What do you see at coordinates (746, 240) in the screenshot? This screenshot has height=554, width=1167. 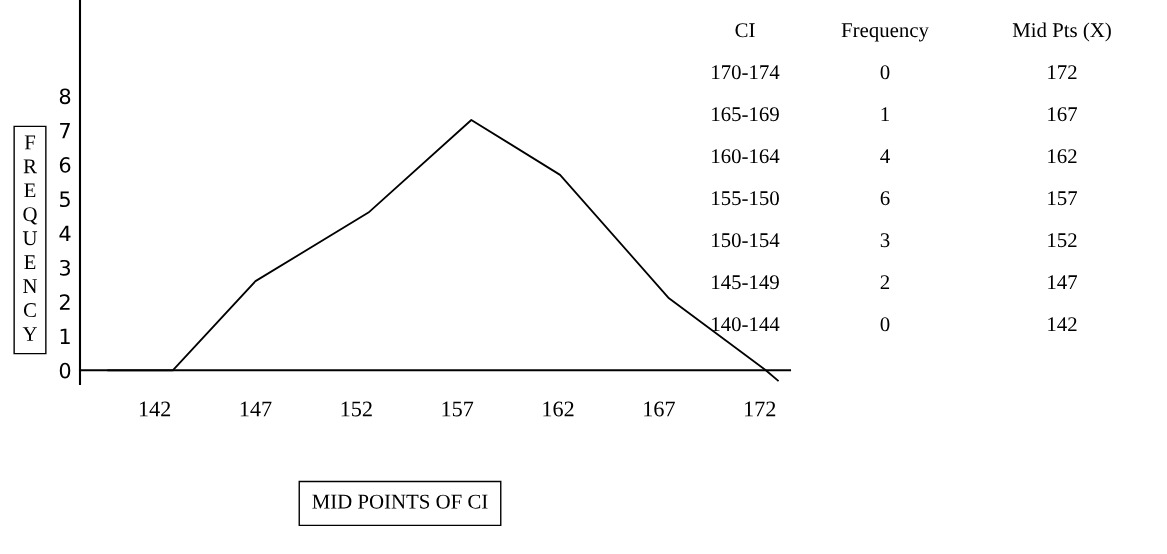 I see `annotation: 150-154` at bounding box center [746, 240].